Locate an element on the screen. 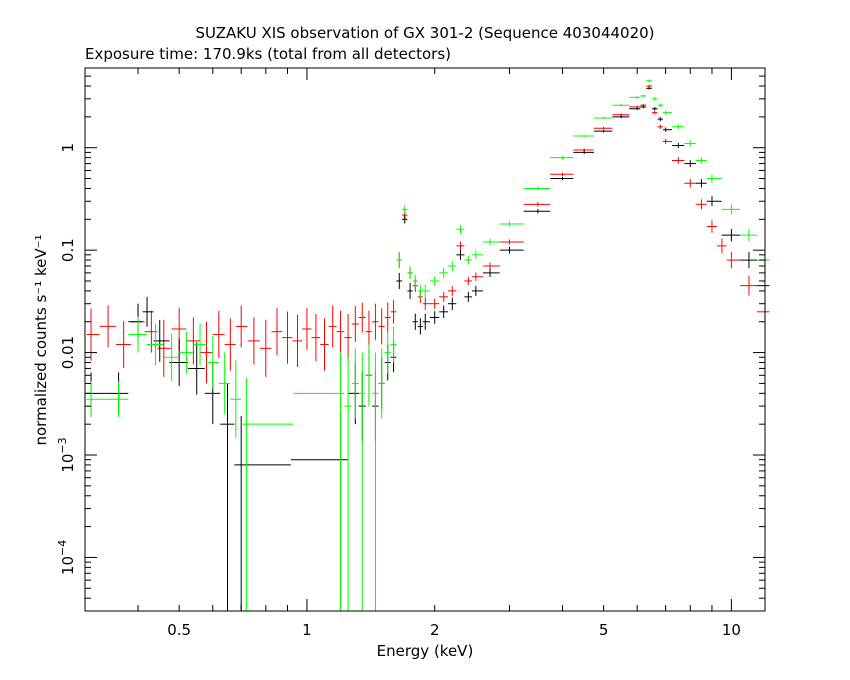 The width and height of the screenshot is (850, 680). y-tick-label: 0.01 is located at coordinates (68, 352).